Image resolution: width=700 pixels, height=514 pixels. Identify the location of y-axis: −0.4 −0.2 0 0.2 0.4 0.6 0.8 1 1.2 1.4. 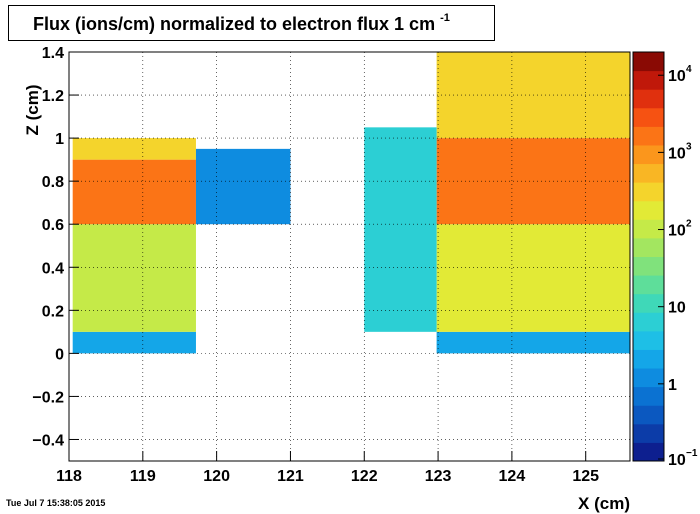
(55, 247).